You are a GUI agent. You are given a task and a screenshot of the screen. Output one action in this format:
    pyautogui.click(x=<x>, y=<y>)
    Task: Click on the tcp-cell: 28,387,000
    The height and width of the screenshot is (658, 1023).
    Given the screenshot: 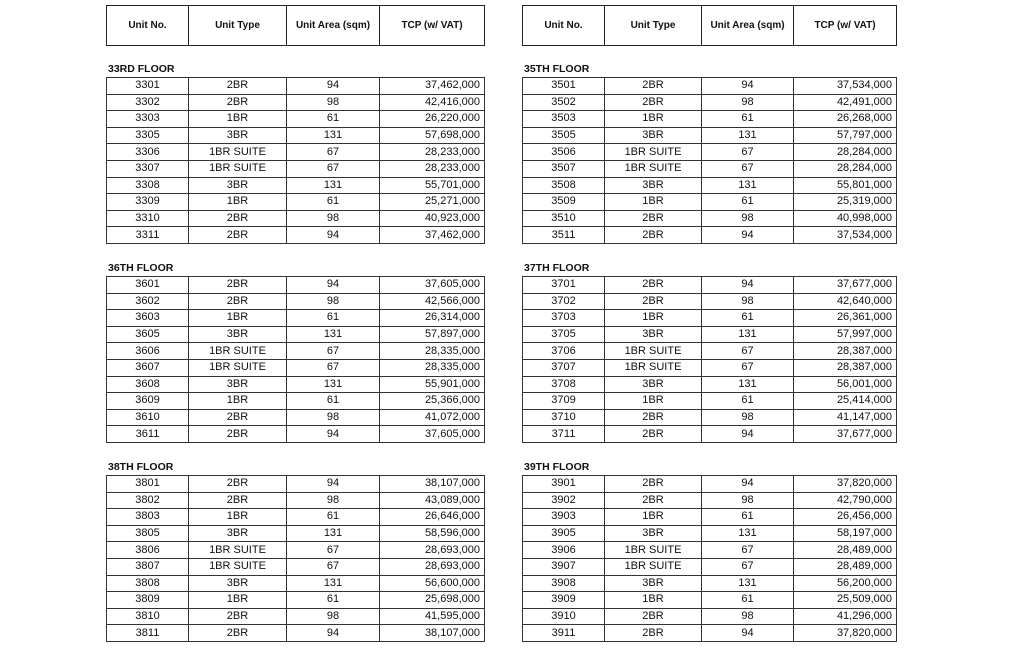 What is the action you would take?
    pyautogui.click(x=845, y=367)
    